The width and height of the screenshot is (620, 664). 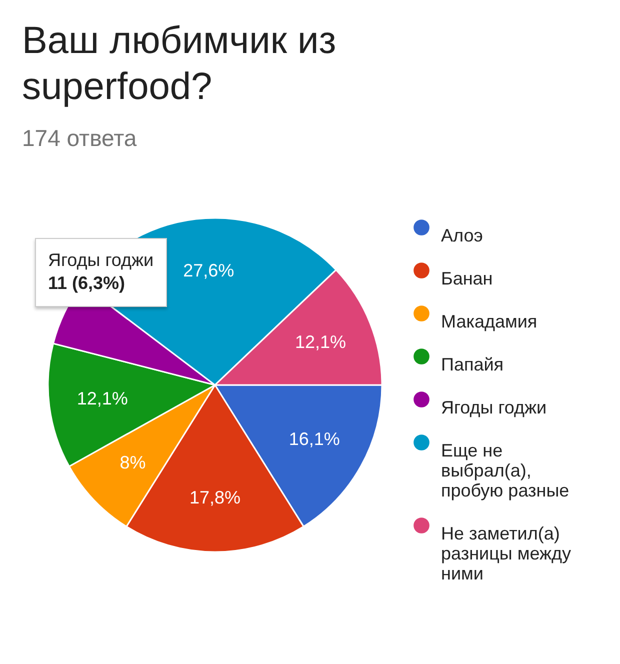 What do you see at coordinates (79, 138) in the screenshot?
I see `chart-subtitle: 174 ответа` at bounding box center [79, 138].